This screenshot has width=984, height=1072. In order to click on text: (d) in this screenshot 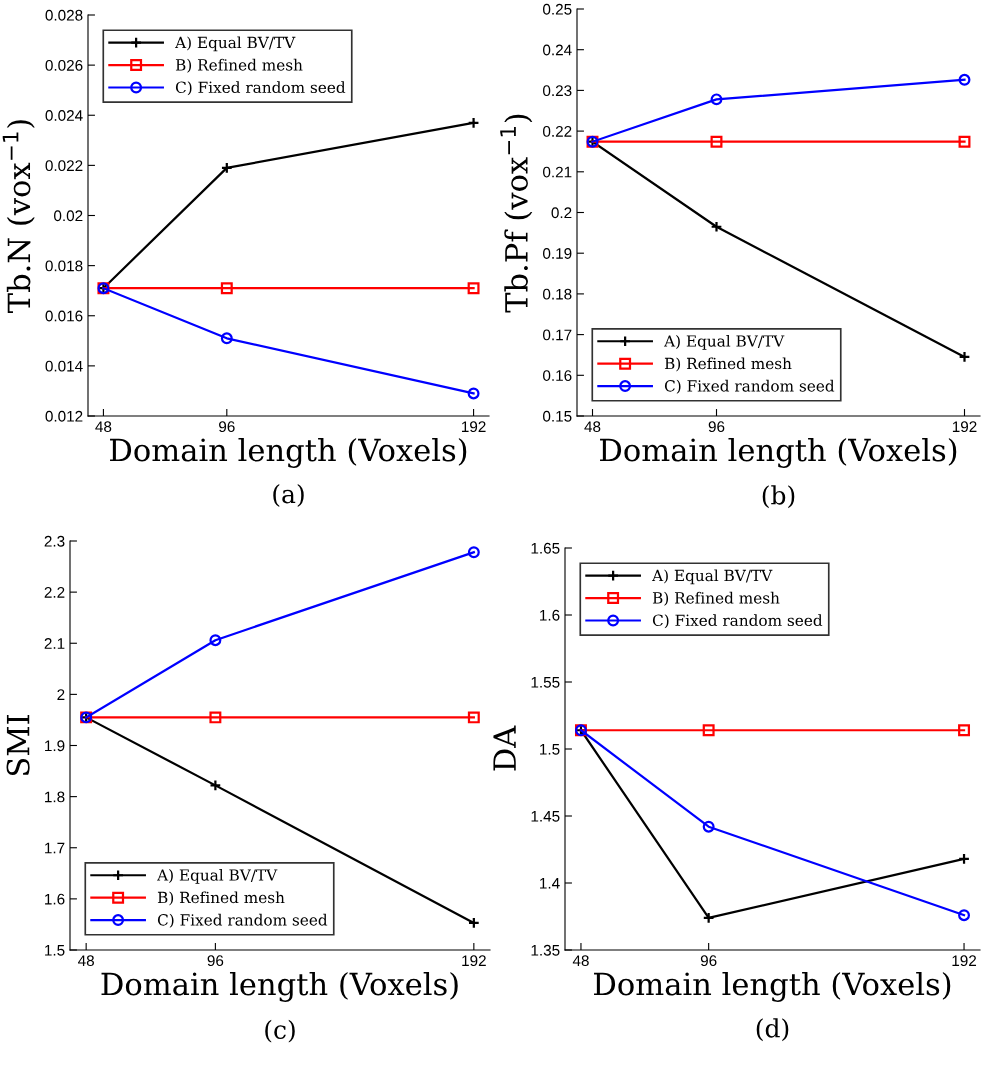, I will do `click(772, 1030)`.